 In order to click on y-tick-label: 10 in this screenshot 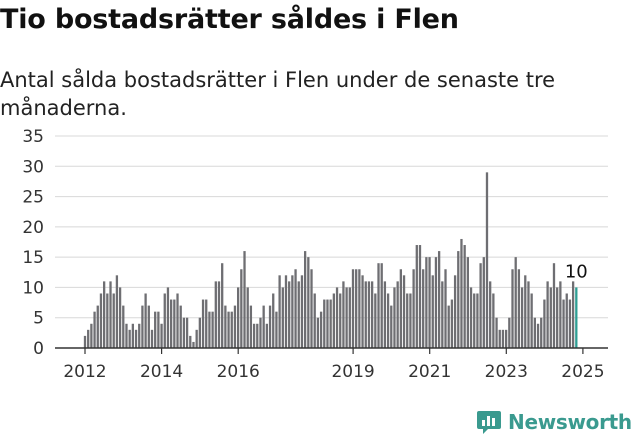, I will do `click(33, 288)`.